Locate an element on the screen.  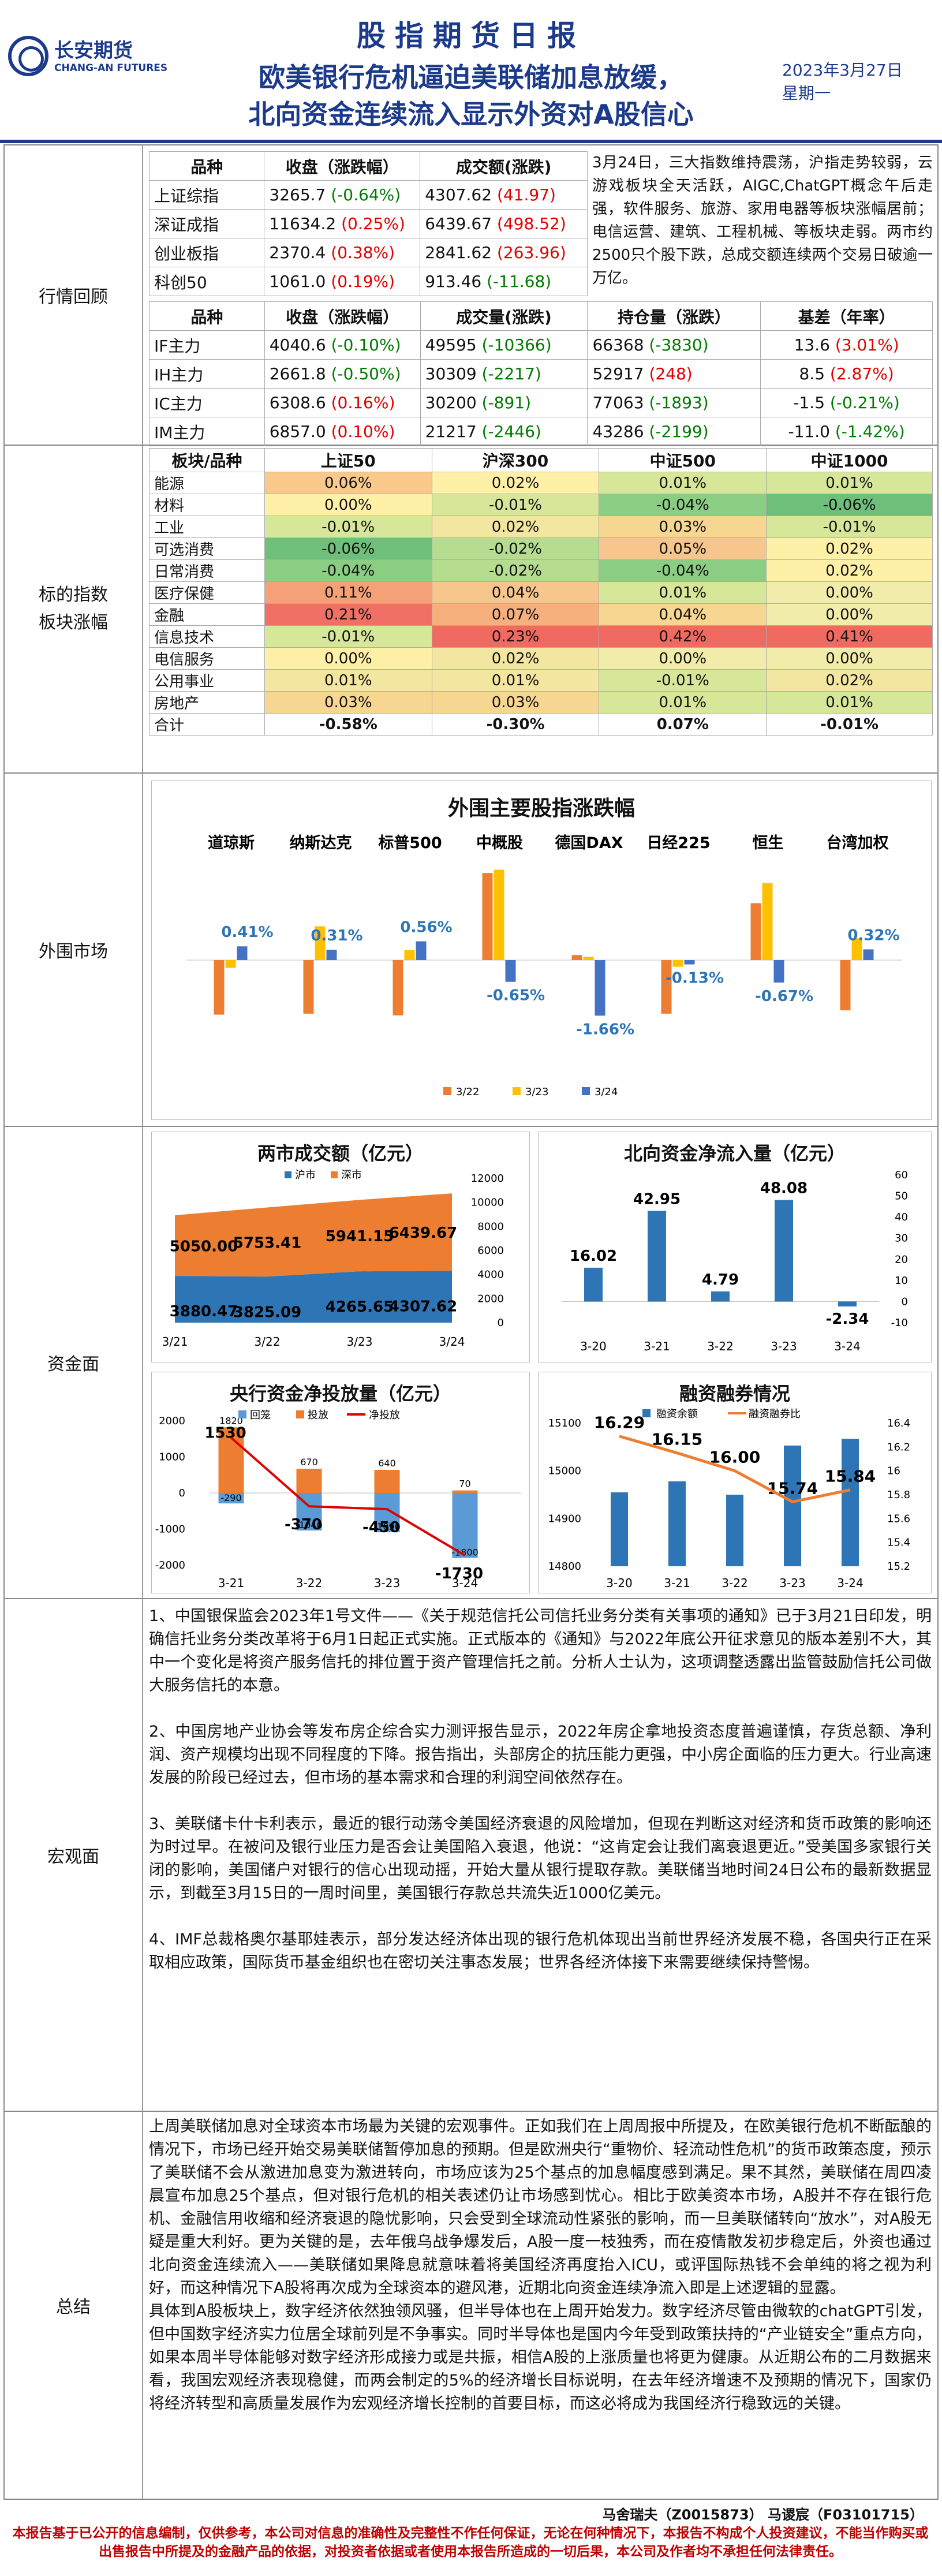
contract-name: IH主力 is located at coordinates (179, 374).